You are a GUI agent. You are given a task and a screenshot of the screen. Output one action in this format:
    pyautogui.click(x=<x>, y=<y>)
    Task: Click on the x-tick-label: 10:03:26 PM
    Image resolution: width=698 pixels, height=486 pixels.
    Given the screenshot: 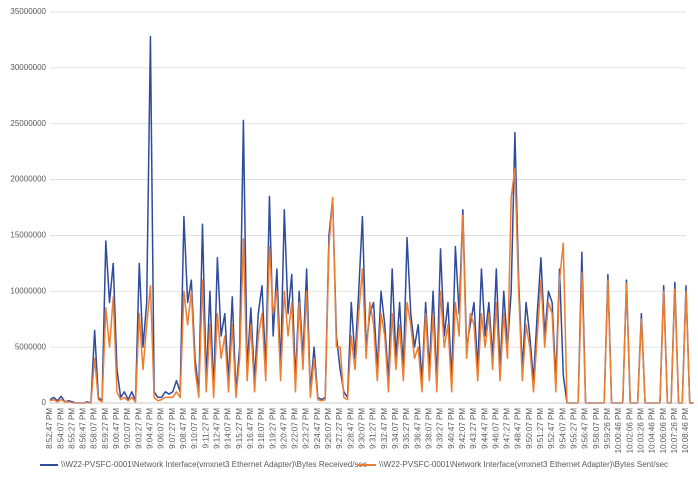 What is the action you would take?
    pyautogui.click(x=640, y=431)
    